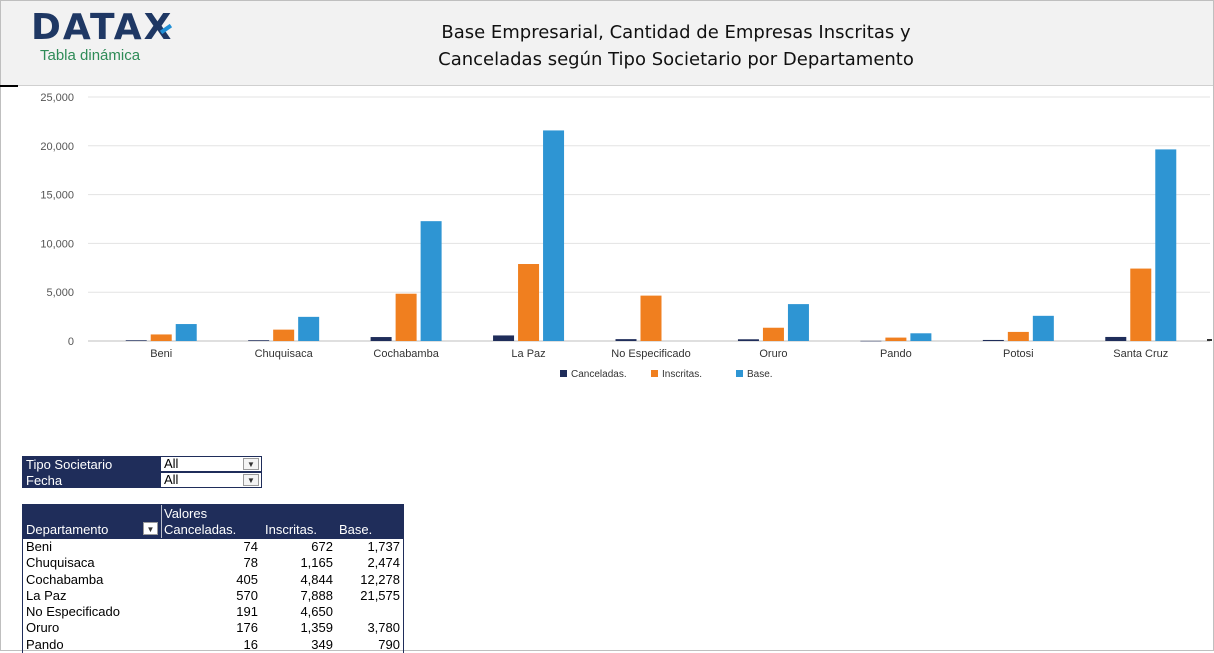 The height and width of the screenshot is (653, 1214). What do you see at coordinates (316, 628) in the screenshot?
I see `inscritas-cell: 1,359` at bounding box center [316, 628].